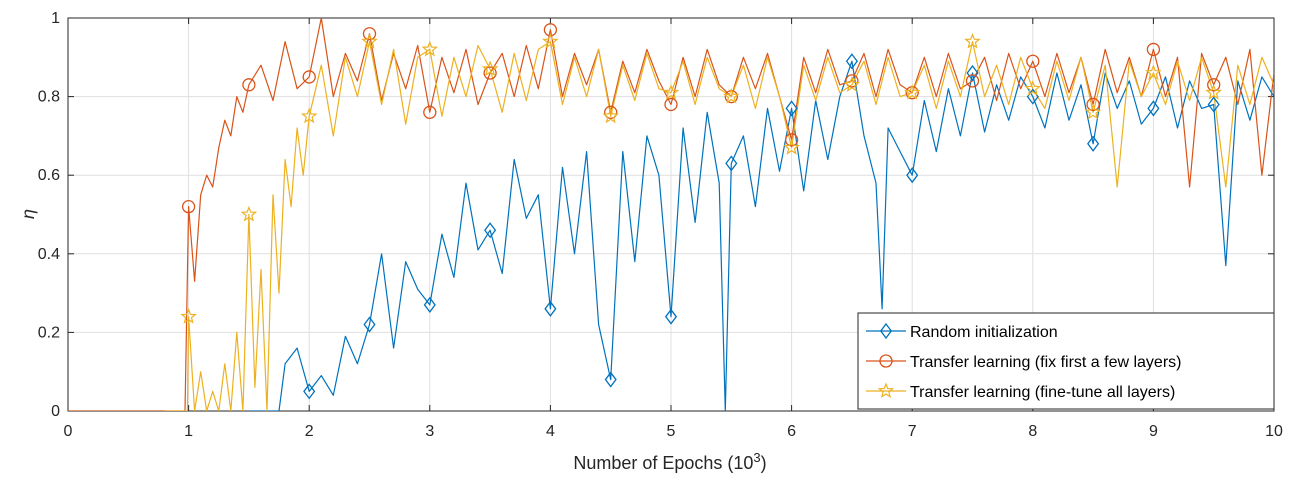 The image size is (1293, 478). What do you see at coordinates (984, 332) in the screenshot?
I see `legend-label-1: Random initialization` at bounding box center [984, 332].